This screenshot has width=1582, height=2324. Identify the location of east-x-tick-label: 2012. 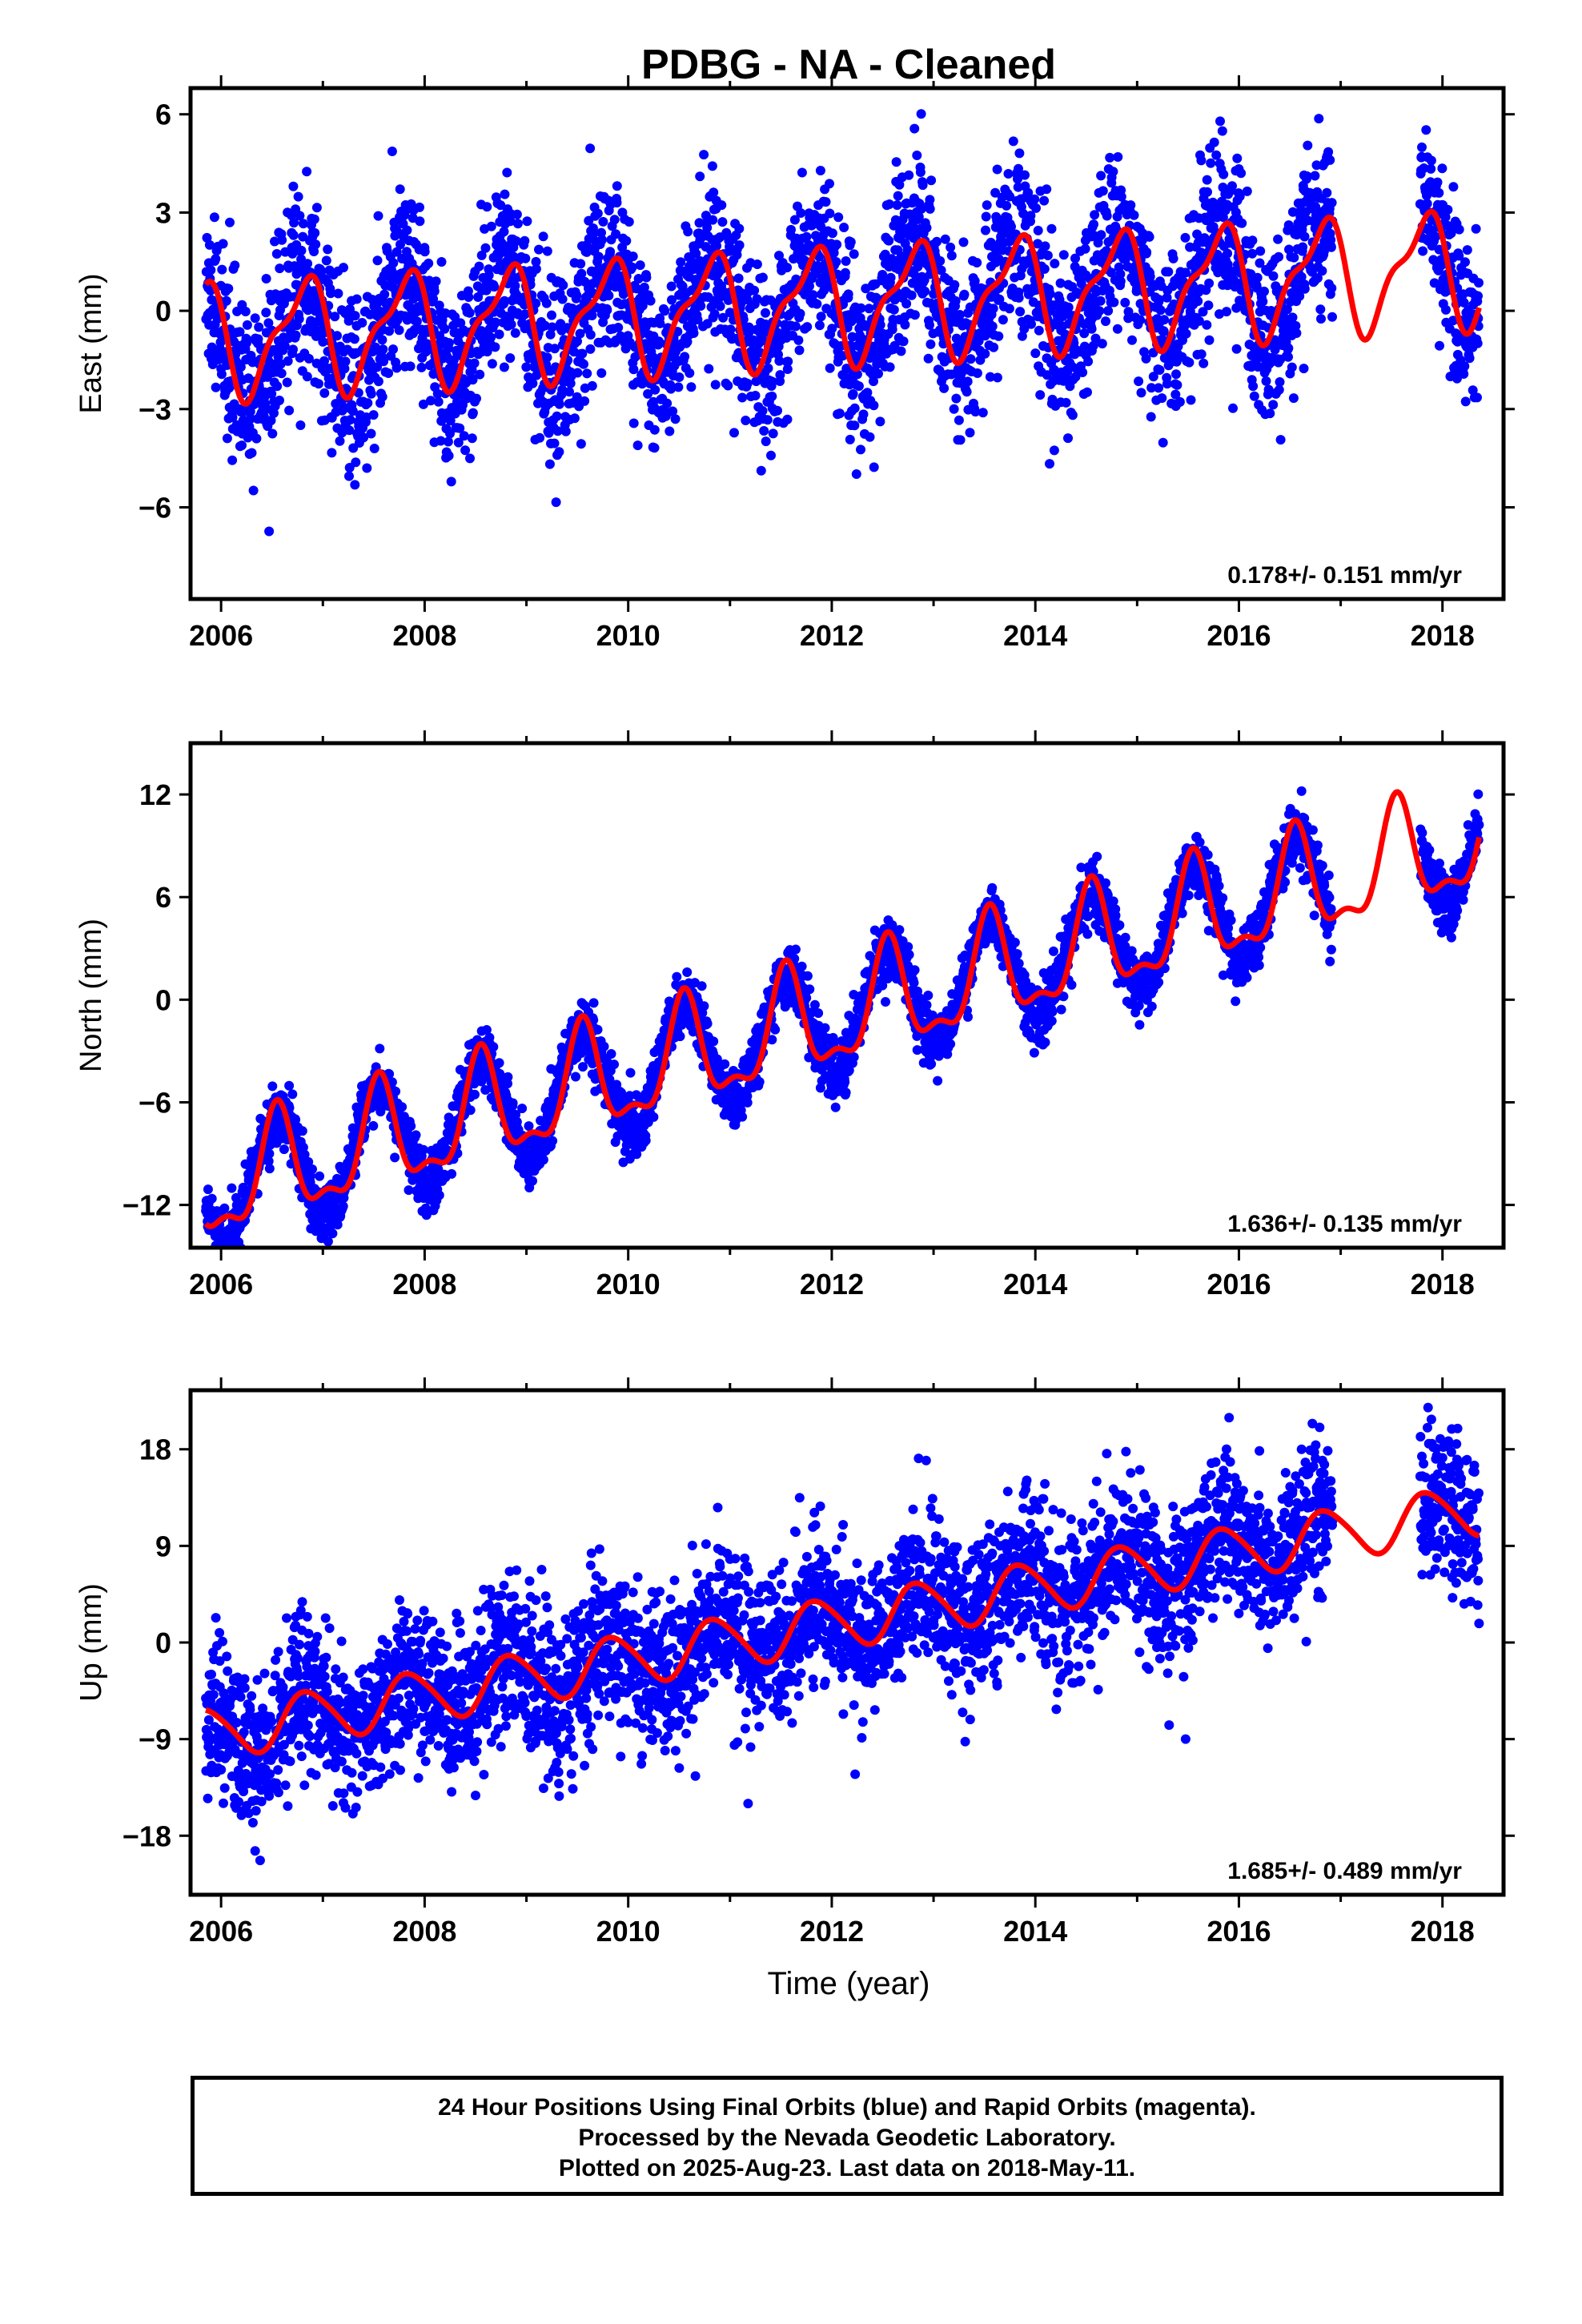
(832, 635).